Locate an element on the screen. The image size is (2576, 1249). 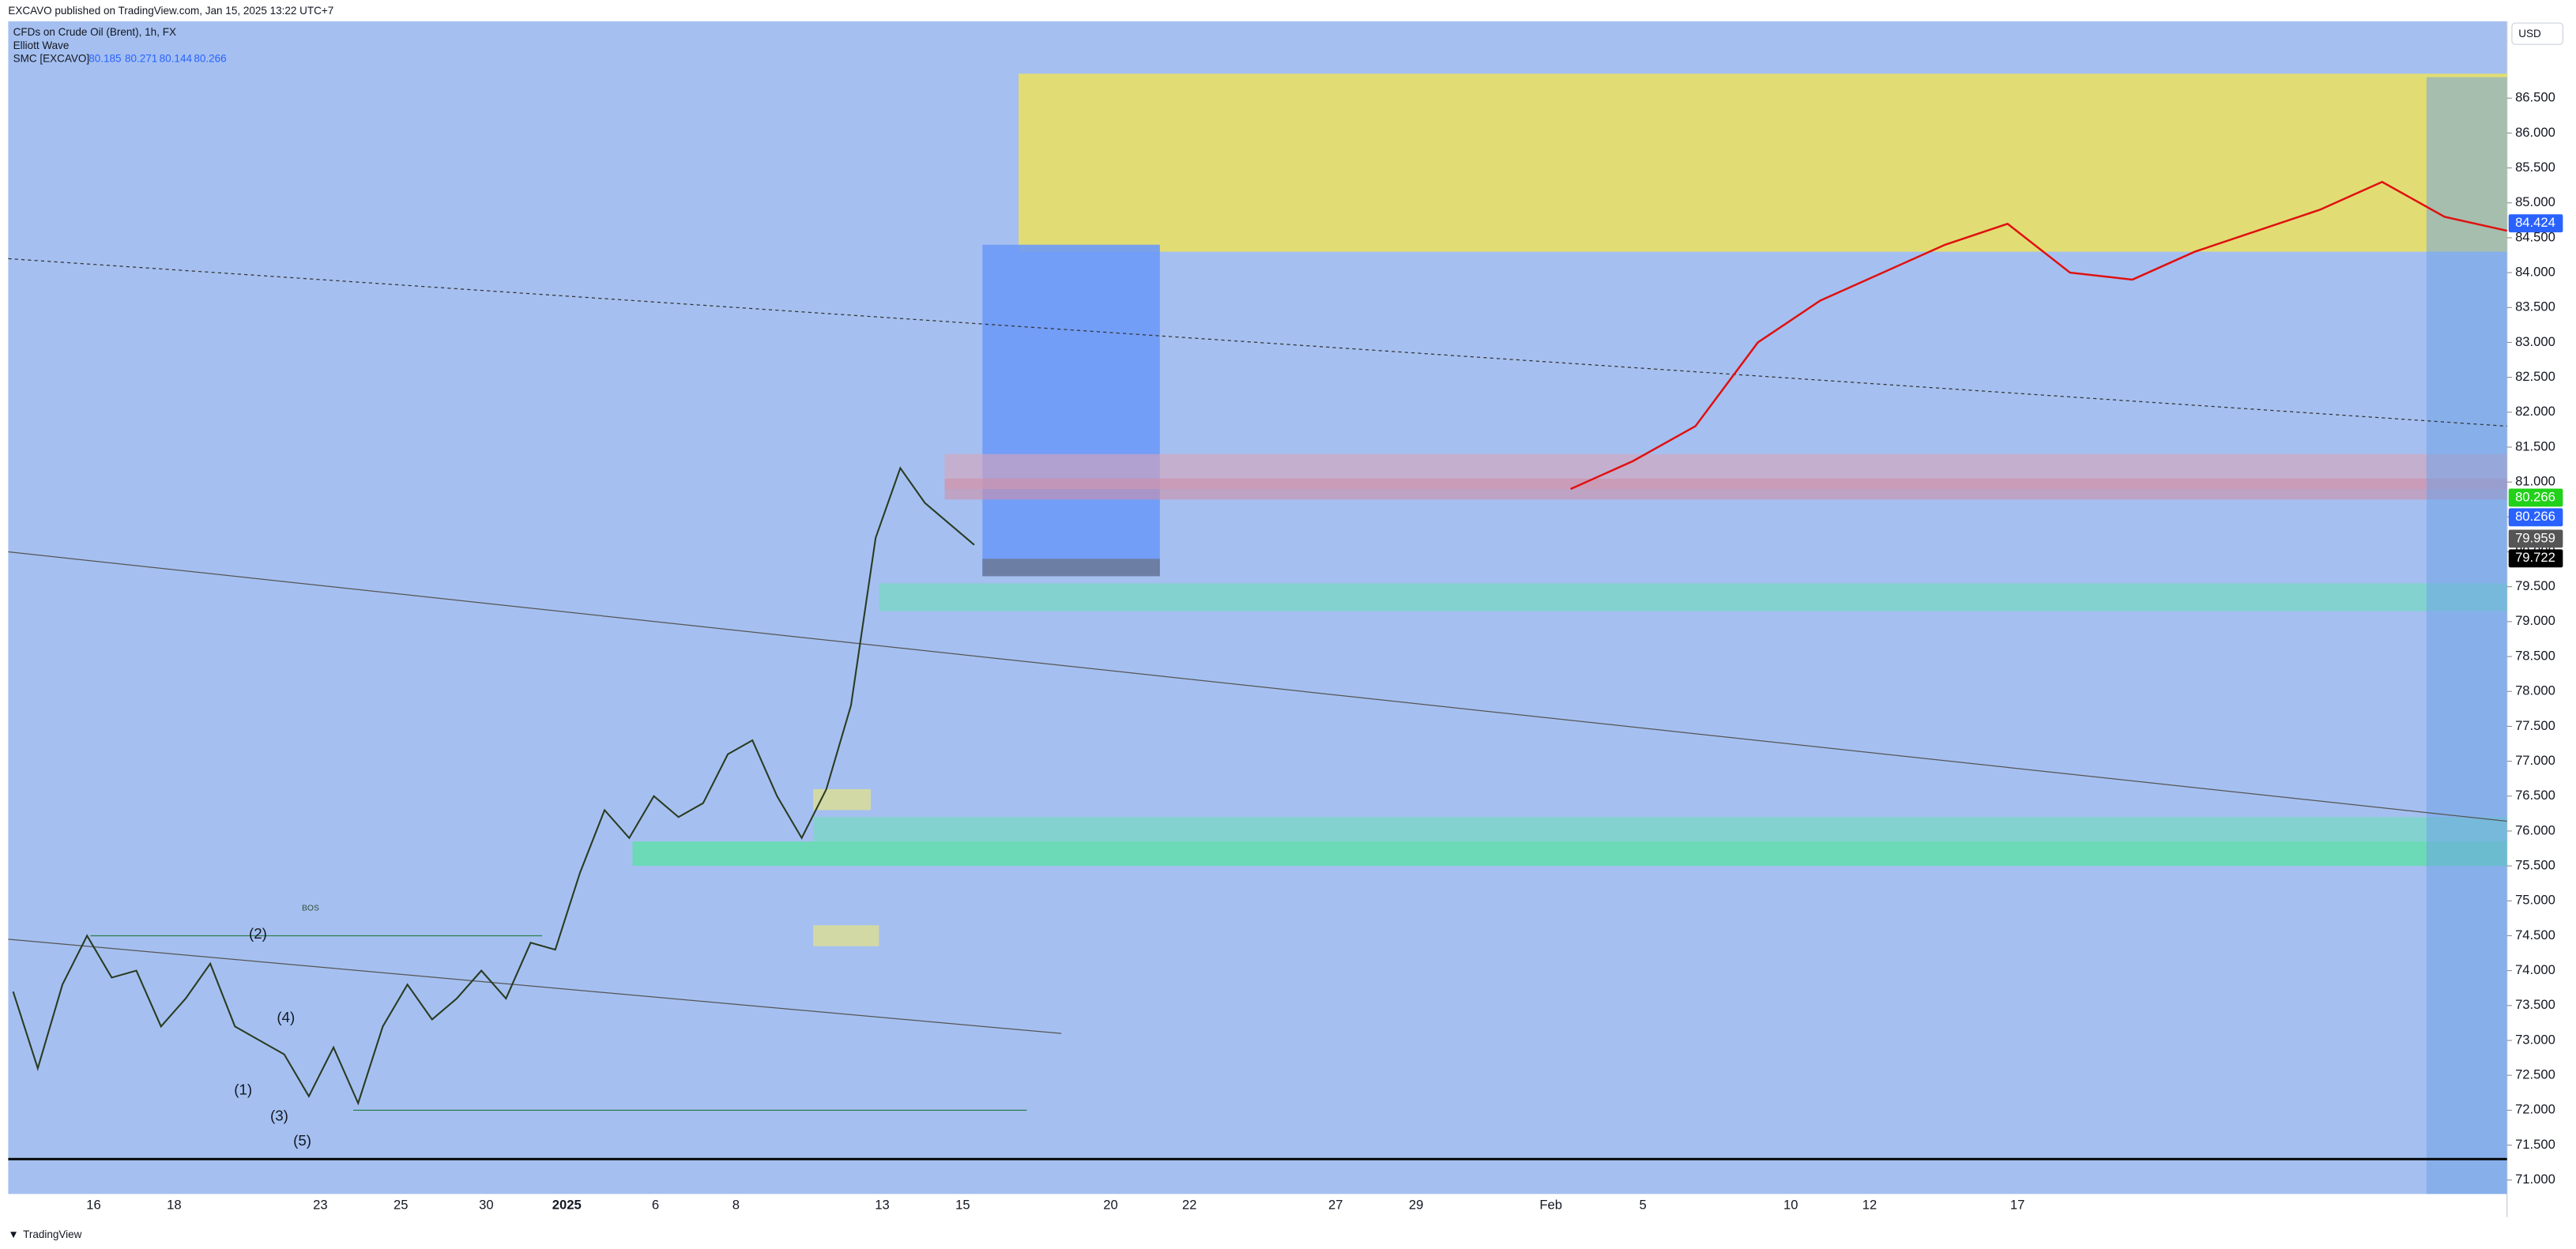
trend-line is located at coordinates (535, 987).